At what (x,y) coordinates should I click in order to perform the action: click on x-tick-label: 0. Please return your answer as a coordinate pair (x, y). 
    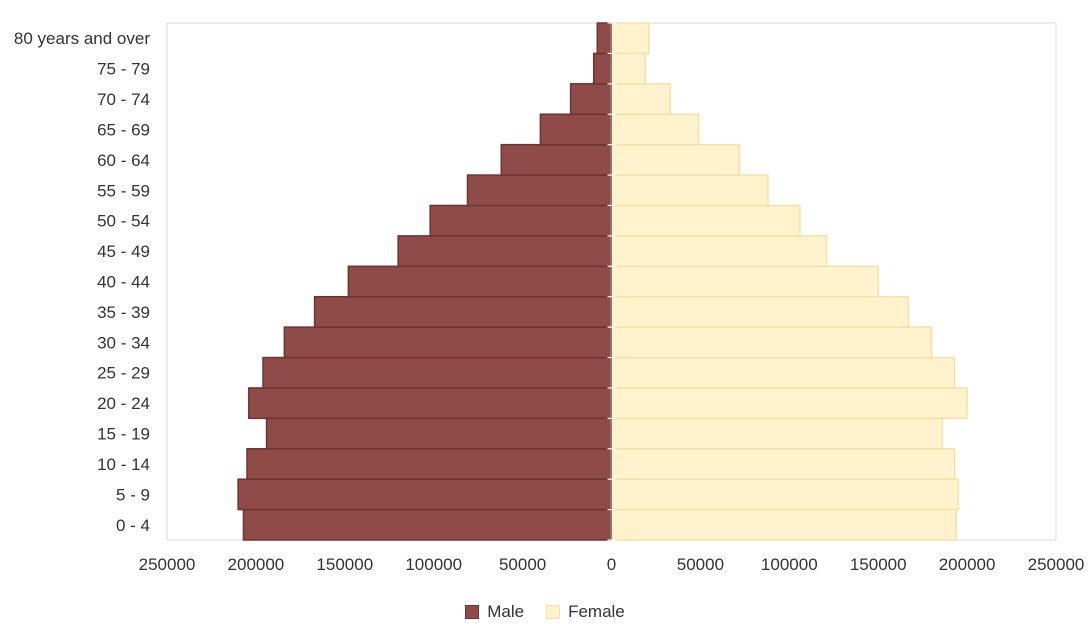
    Looking at the image, I should click on (611, 564).